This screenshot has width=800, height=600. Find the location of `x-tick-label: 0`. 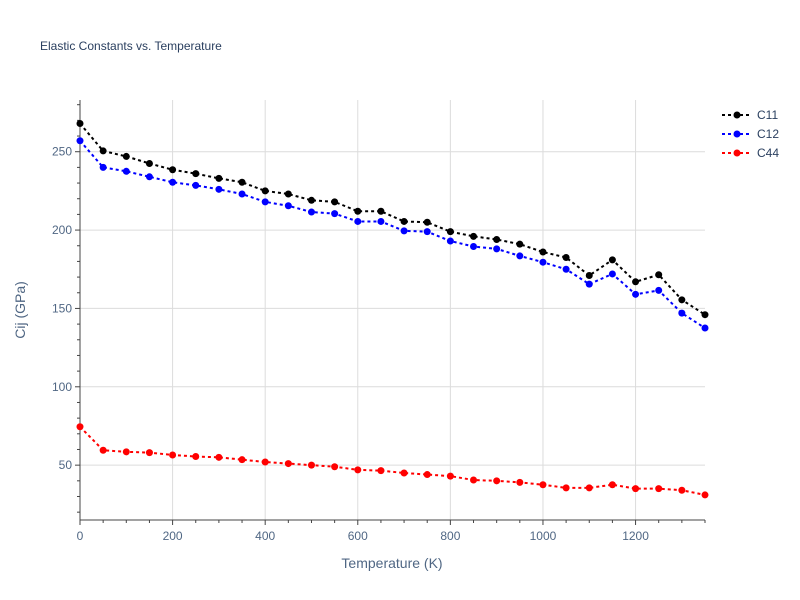

x-tick-label: 0 is located at coordinates (80, 536).